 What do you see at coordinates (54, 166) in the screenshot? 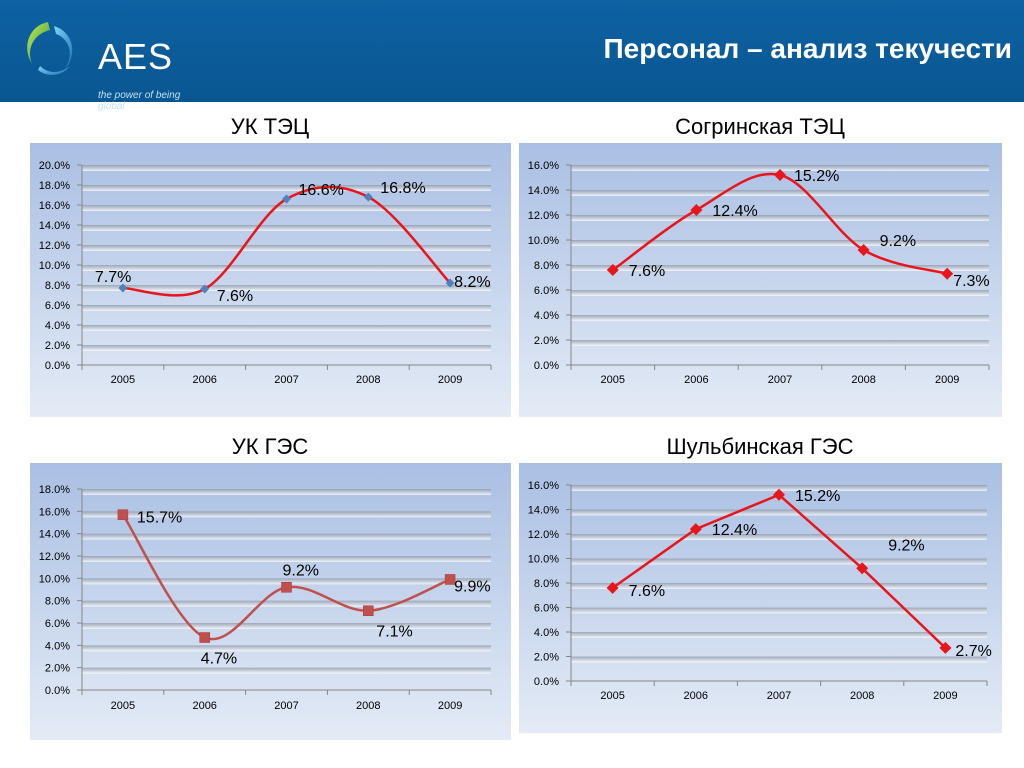
I see `y-tick-label: 20.0%` at bounding box center [54, 166].